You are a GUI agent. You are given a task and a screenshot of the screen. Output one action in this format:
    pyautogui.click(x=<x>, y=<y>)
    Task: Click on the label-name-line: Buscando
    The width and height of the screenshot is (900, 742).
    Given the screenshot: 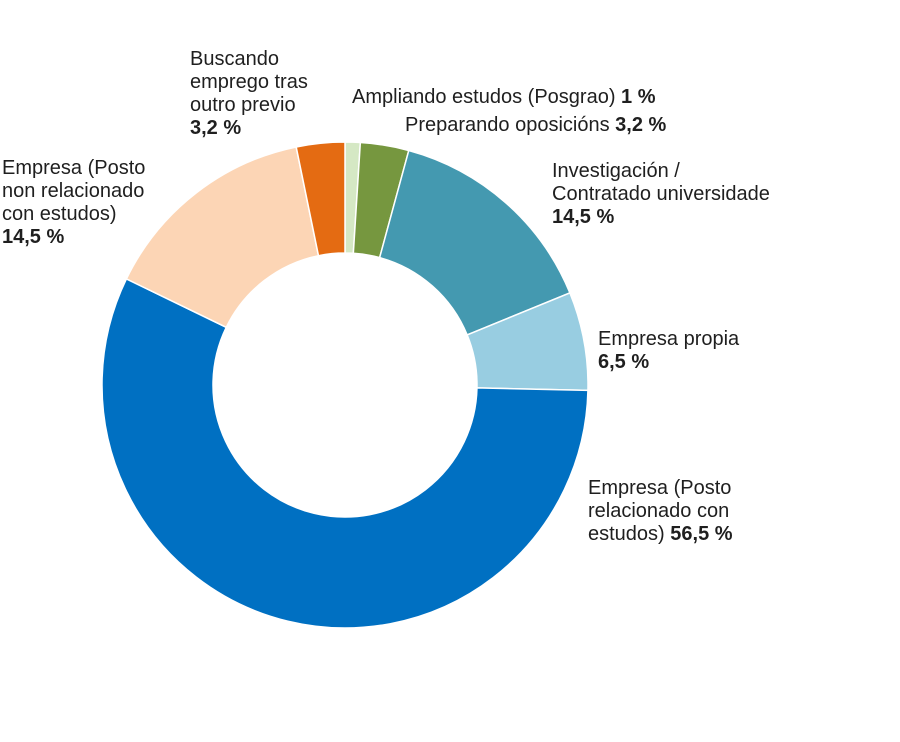 What is the action you would take?
    pyautogui.click(x=234, y=59)
    